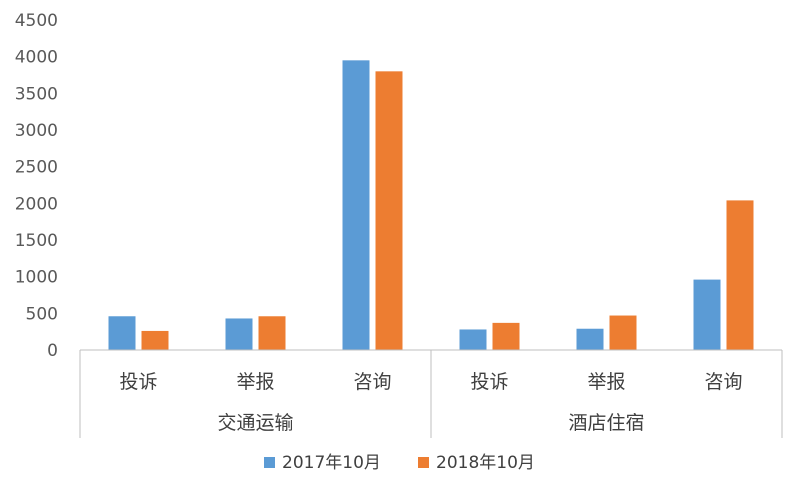 The width and height of the screenshot is (800, 503). I want to click on y-tick-label: 2500, so click(36, 168).